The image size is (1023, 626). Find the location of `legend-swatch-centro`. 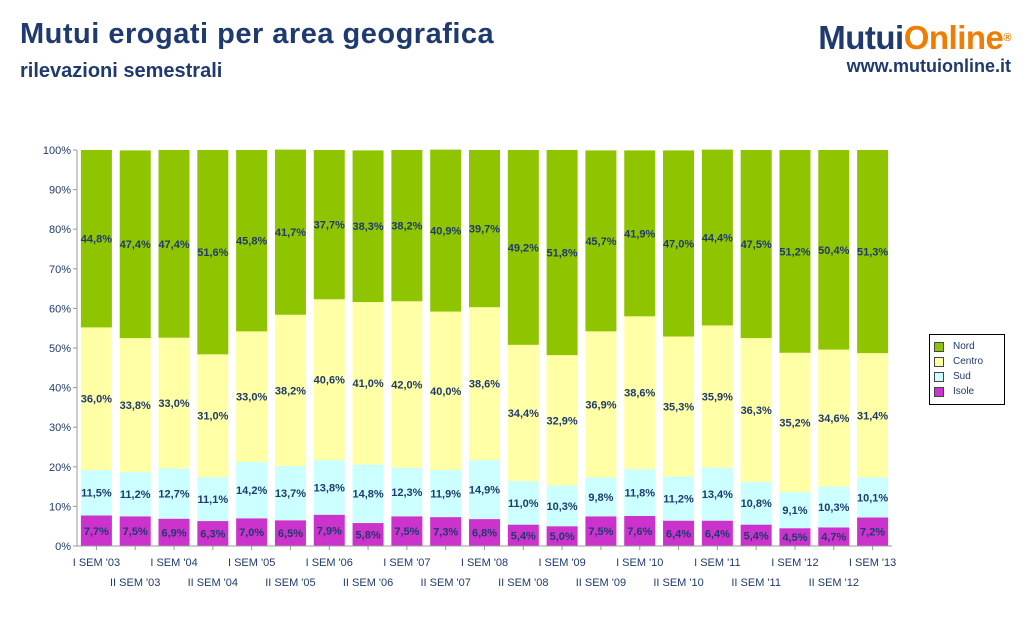

legend-swatch-centro is located at coordinates (939, 361).